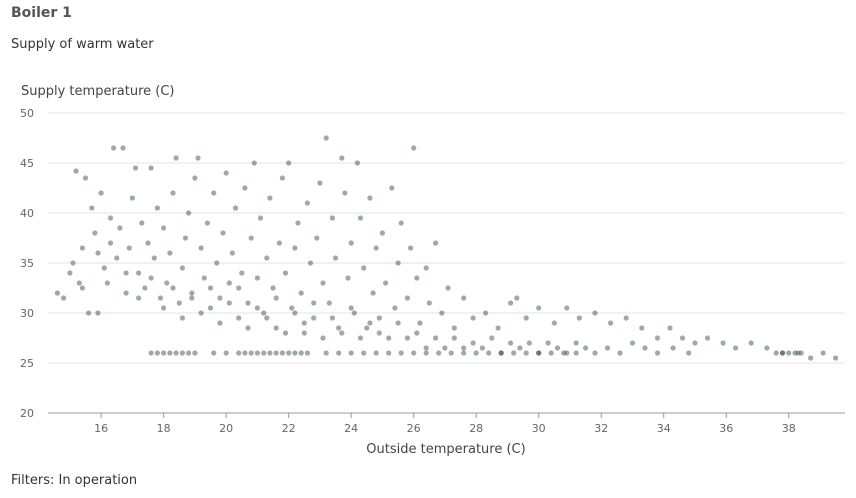 Image resolution: width=856 pixels, height=498 pixels. I want to click on x-tick-label: 24, so click(351, 428).